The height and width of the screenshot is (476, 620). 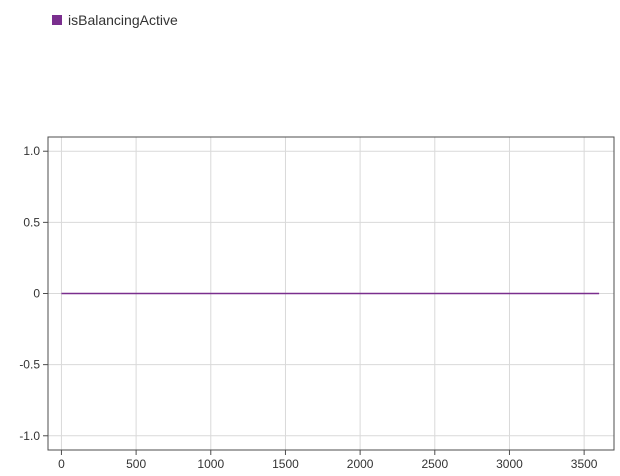 I want to click on y-axis: 1.0 0.5 0 -0.5 -1.0, so click(x=33, y=293).